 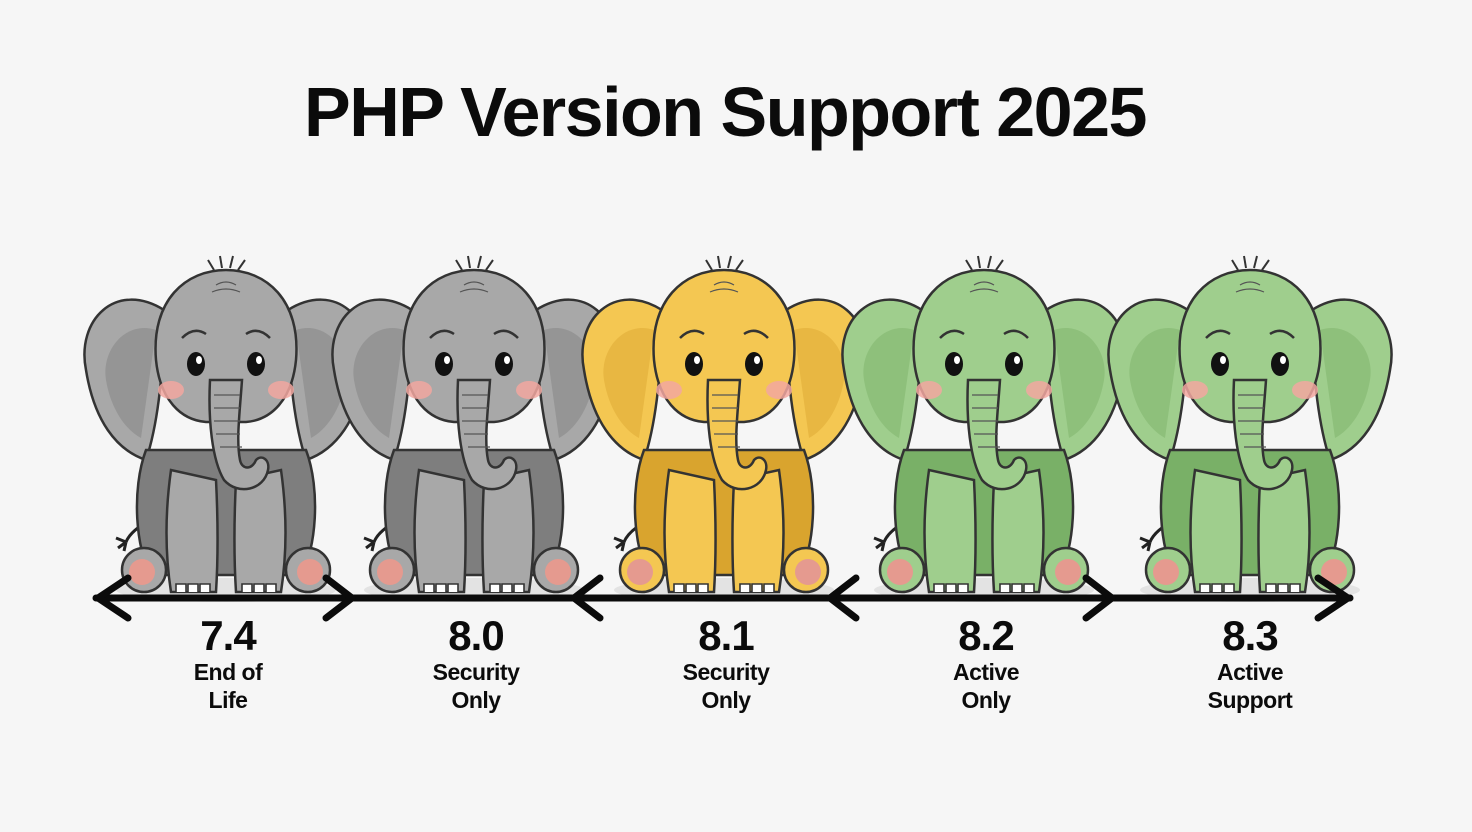 What do you see at coordinates (226, 428) in the screenshot?
I see `elephant-7-4-icon` at bounding box center [226, 428].